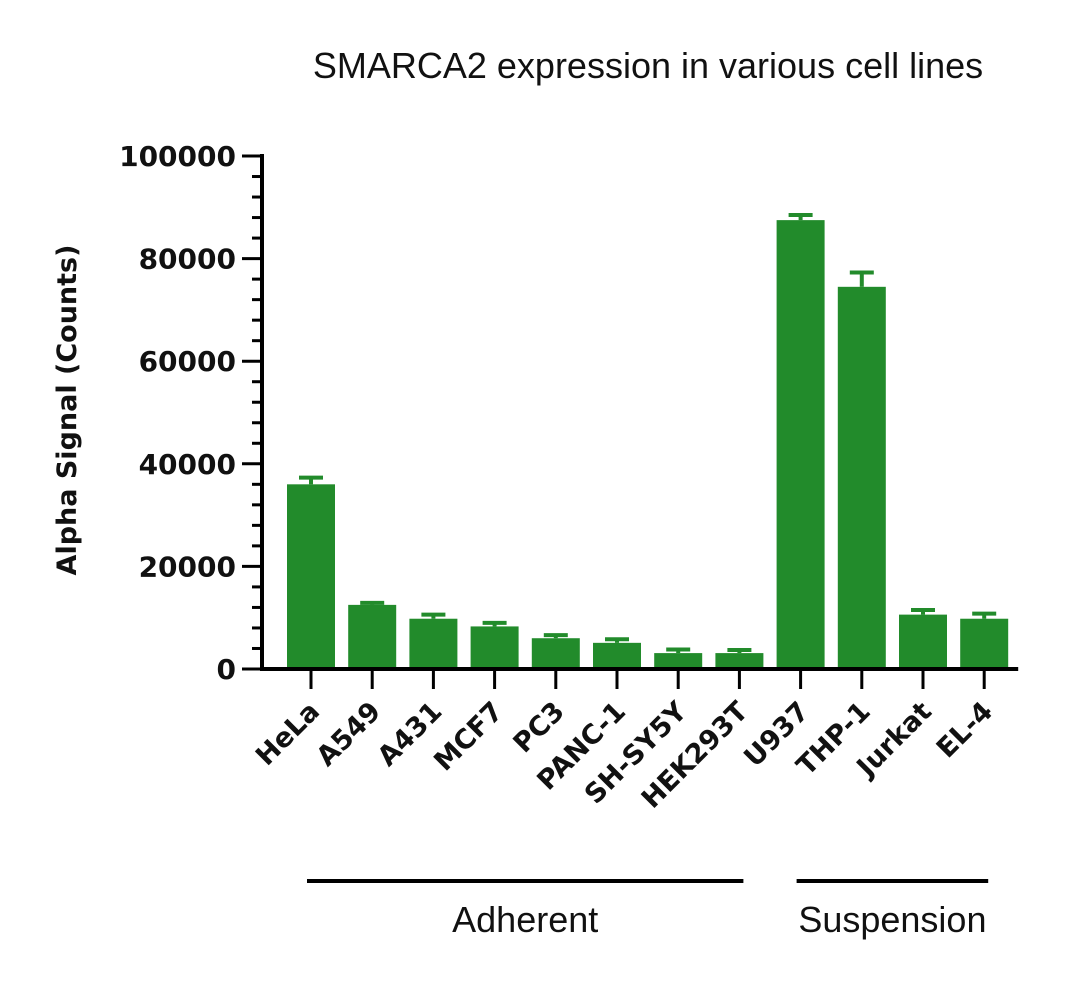  I want to click on y-tick-label: 20000, so click(187, 566).